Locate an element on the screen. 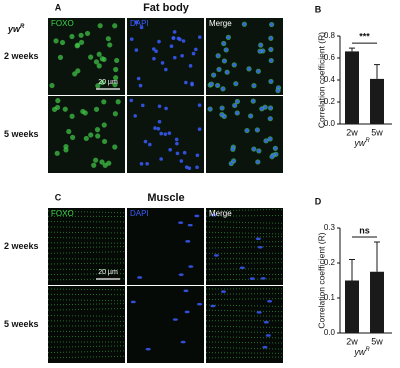  y-tick-label: 0.4 is located at coordinates (330, 79).